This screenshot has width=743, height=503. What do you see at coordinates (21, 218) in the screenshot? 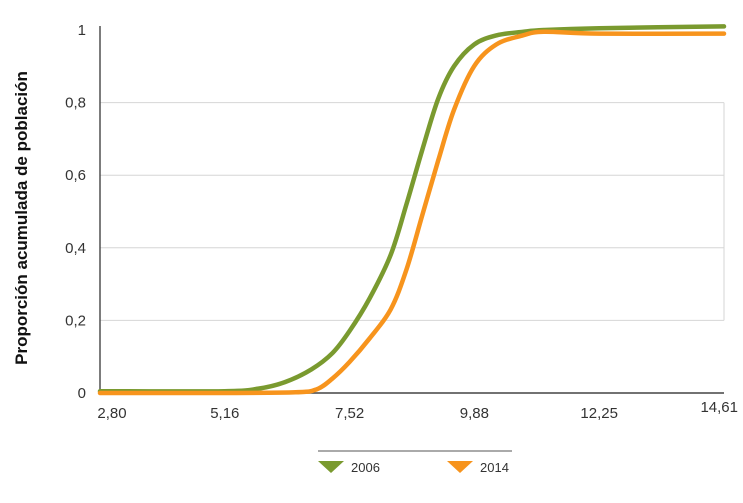
I see `y-axis-label: Proporción acumulada de población` at bounding box center [21, 218].